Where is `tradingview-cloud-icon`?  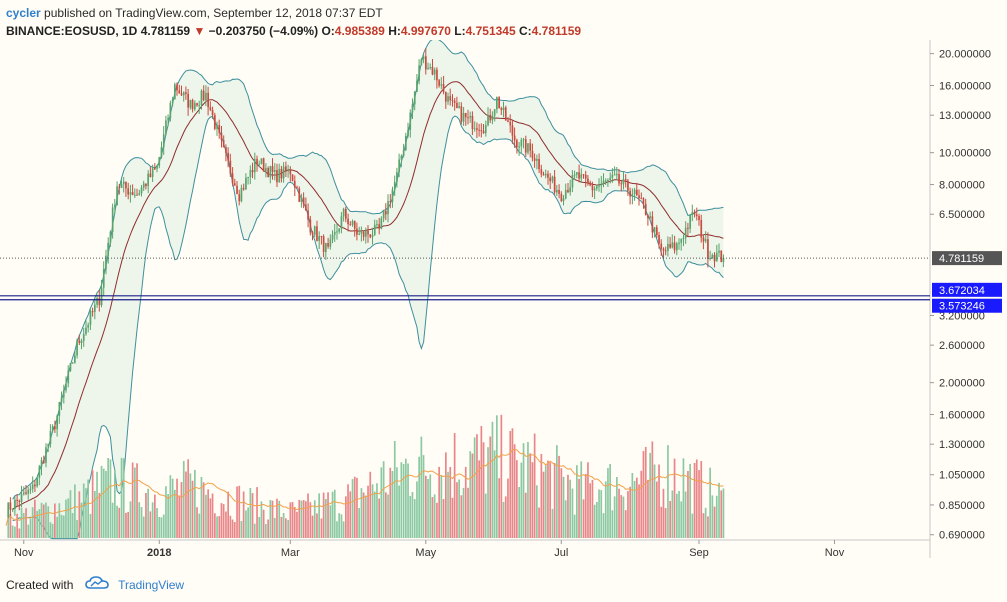 tradingview-cloud-icon is located at coordinates (96, 586).